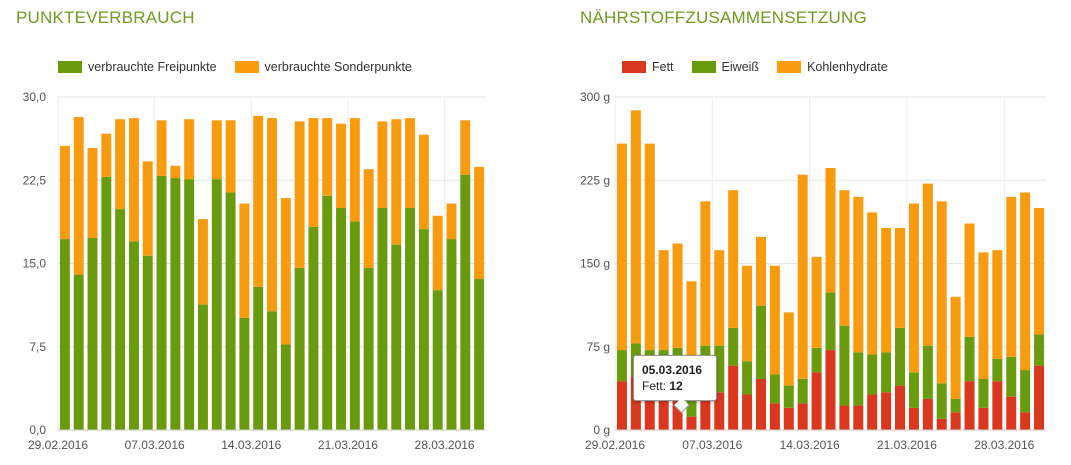 Image resolution: width=1071 pixels, height=465 pixels. Describe the element at coordinates (676, 386) in the screenshot. I see `tooltip-value: 12` at that location.